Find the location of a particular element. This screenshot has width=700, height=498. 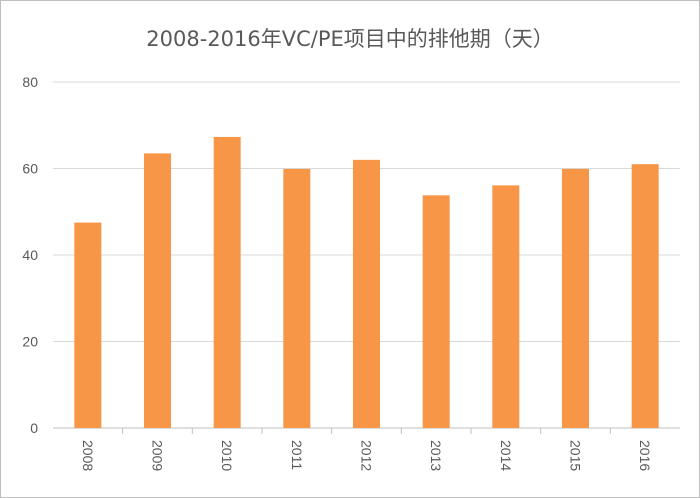

y-tick-label: 0 is located at coordinates (34, 428).